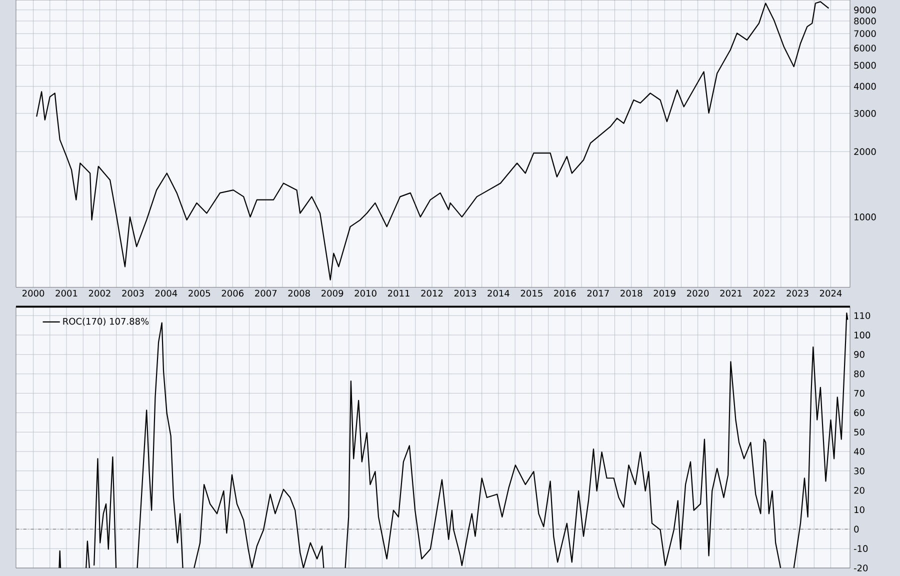  Describe the element at coordinates (861, 568) in the screenshot. I see `y-tick-label: -20` at that location.